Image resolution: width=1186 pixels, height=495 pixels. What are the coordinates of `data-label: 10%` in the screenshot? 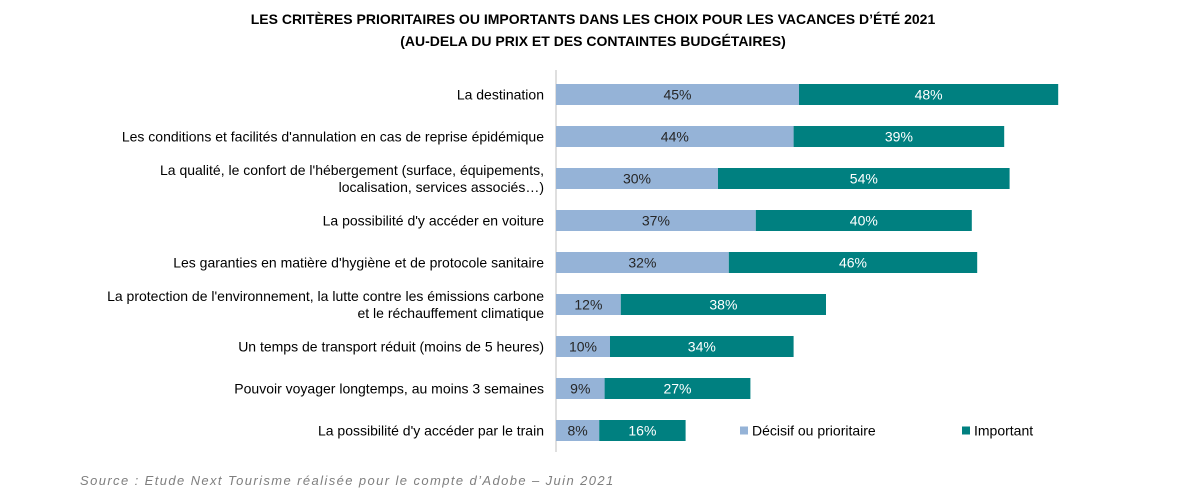 It's located at (583, 347).